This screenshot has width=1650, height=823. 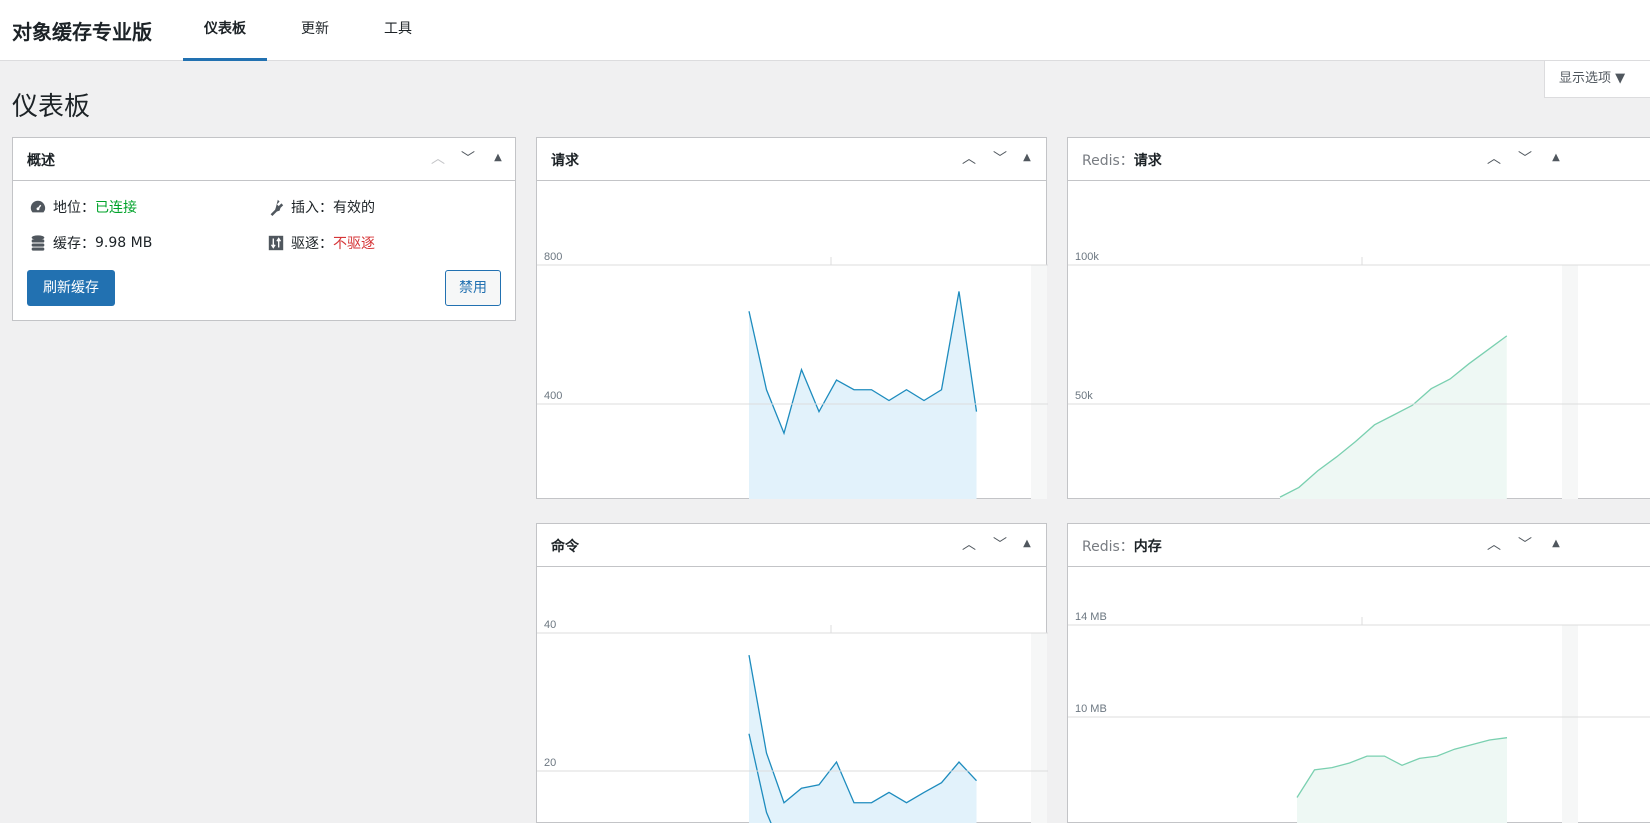 I want to click on tab-updates: 更新, so click(x=315, y=29).